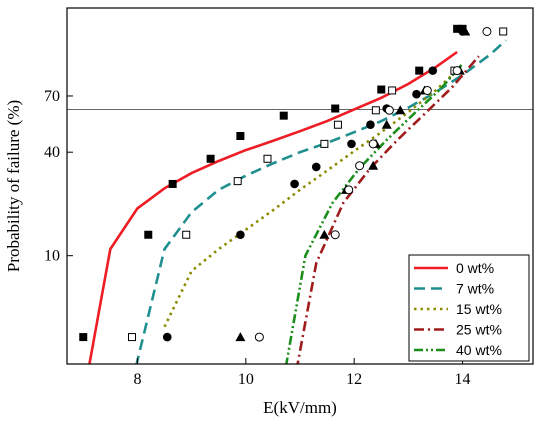 This screenshot has width=550, height=424. Describe the element at coordinates (479, 350) in the screenshot. I see `legend-label-series-5: 40 wt%` at that location.